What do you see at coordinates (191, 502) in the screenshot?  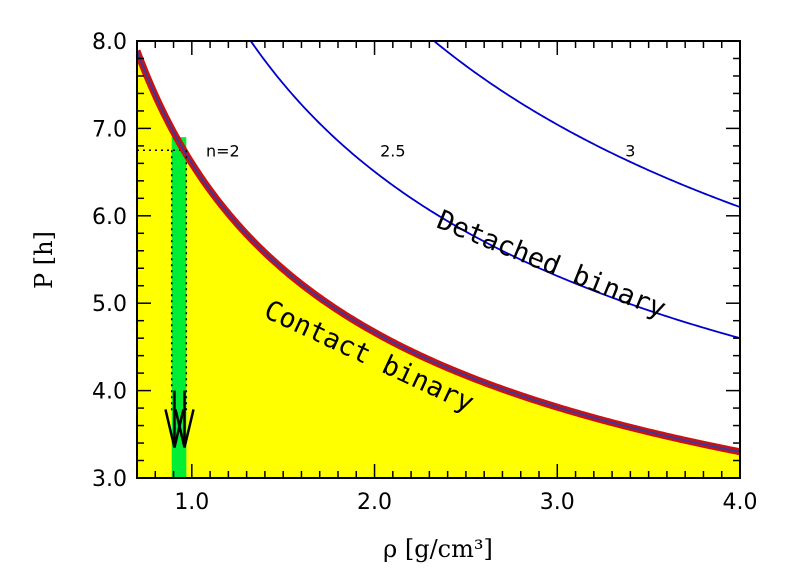 I see `x-tick-label: 1.0` at bounding box center [191, 502].